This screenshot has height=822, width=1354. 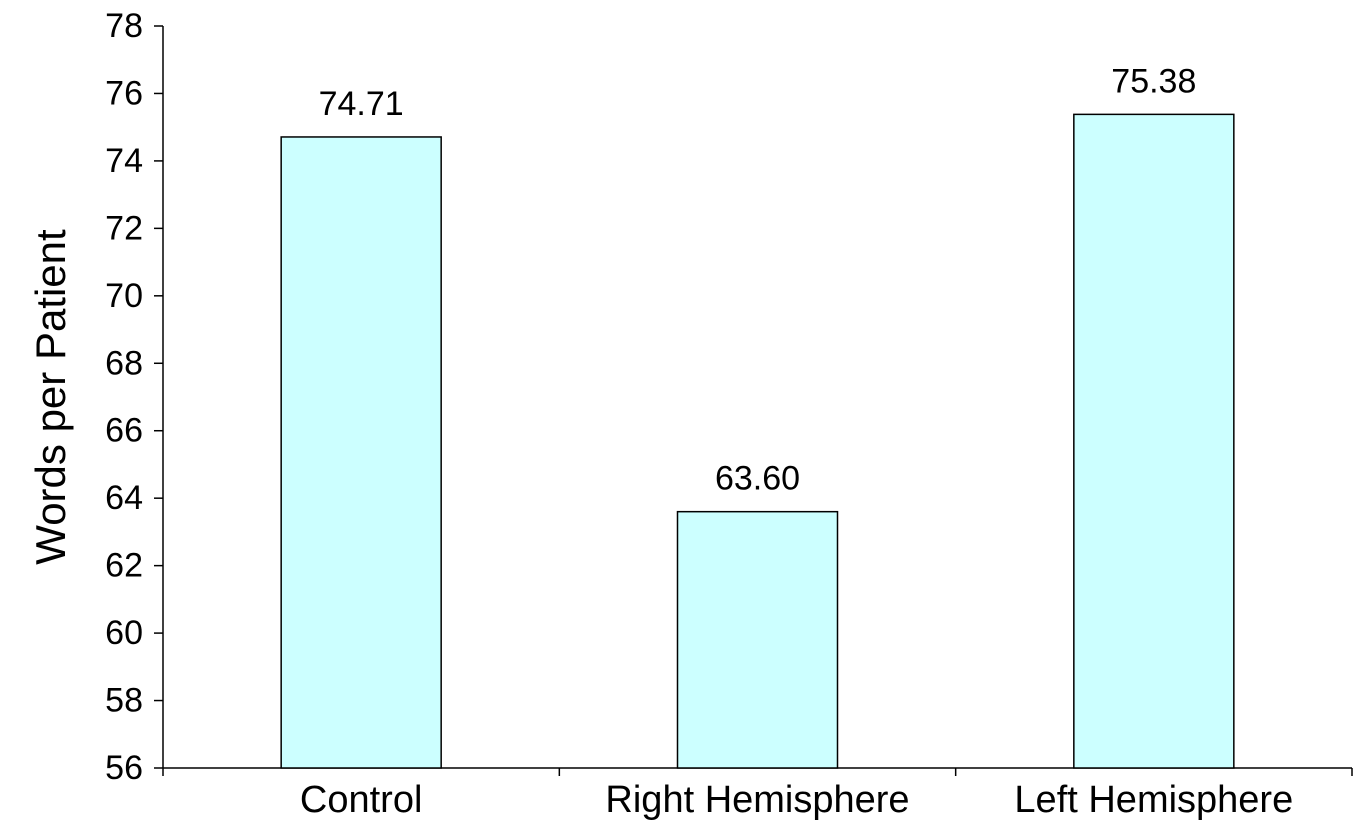 What do you see at coordinates (124, 161) in the screenshot?
I see `y-tick-label: 74` at bounding box center [124, 161].